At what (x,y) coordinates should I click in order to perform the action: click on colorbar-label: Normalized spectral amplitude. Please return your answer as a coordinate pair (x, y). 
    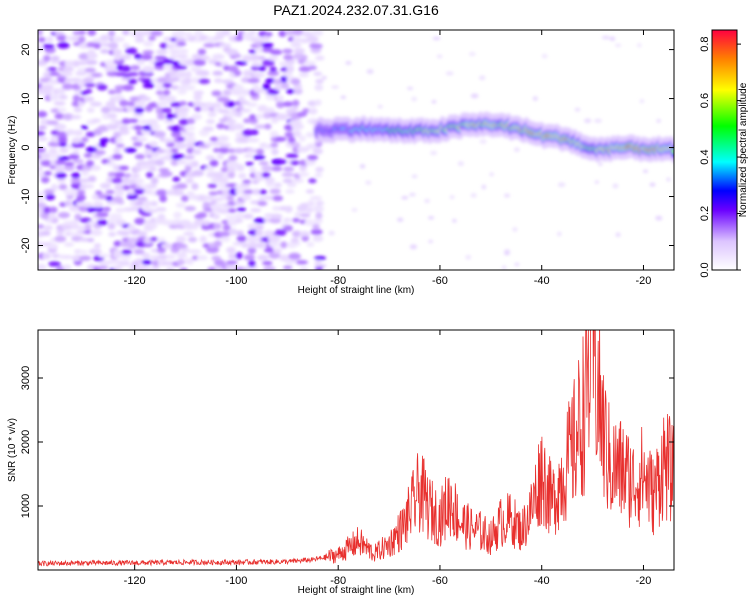
    Looking at the image, I should click on (743, 149).